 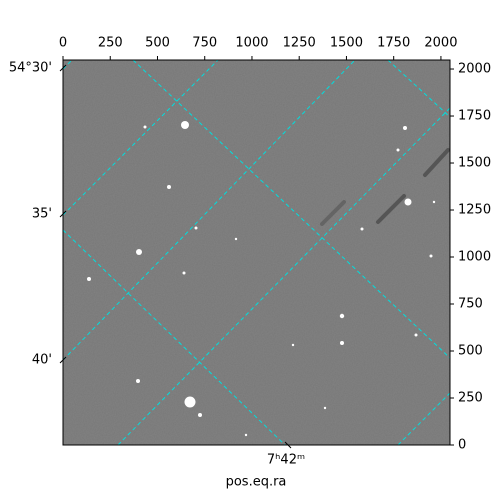 What do you see at coordinates (42, 360) in the screenshot?
I see `dec-tick-label: 40'` at bounding box center [42, 360].